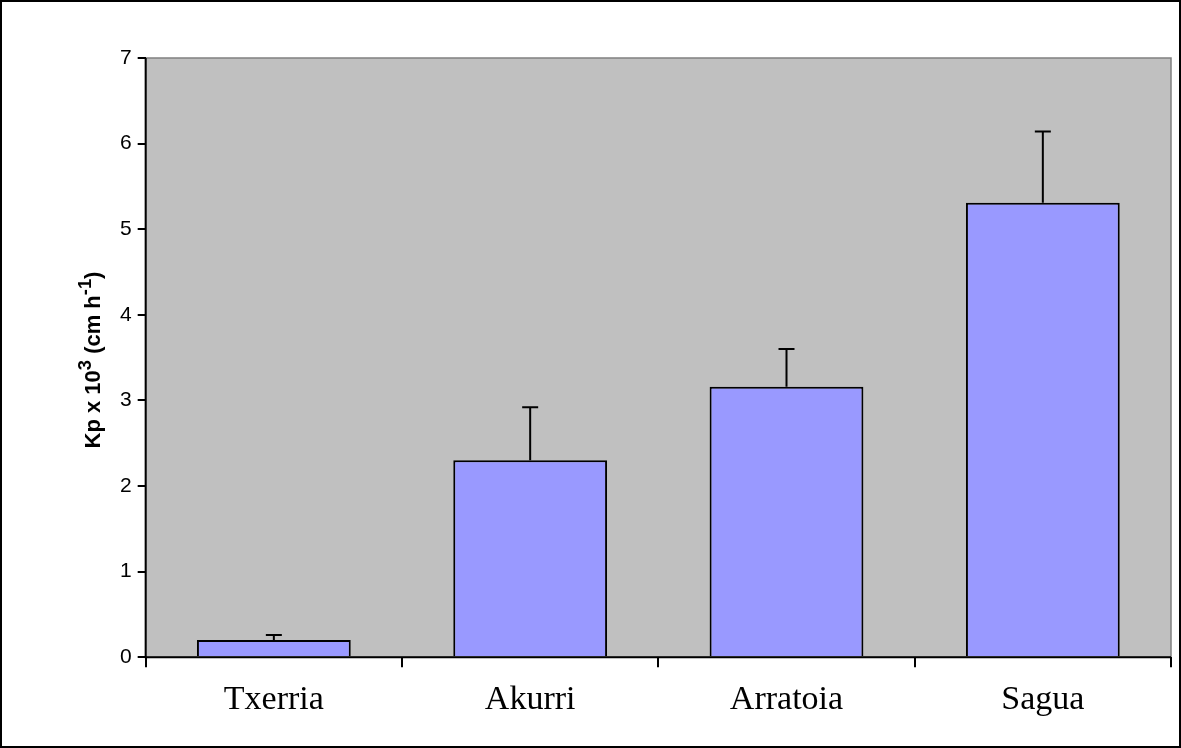  What do you see at coordinates (273, 697) in the screenshot?
I see `x-tick-label: Txerria` at bounding box center [273, 697].